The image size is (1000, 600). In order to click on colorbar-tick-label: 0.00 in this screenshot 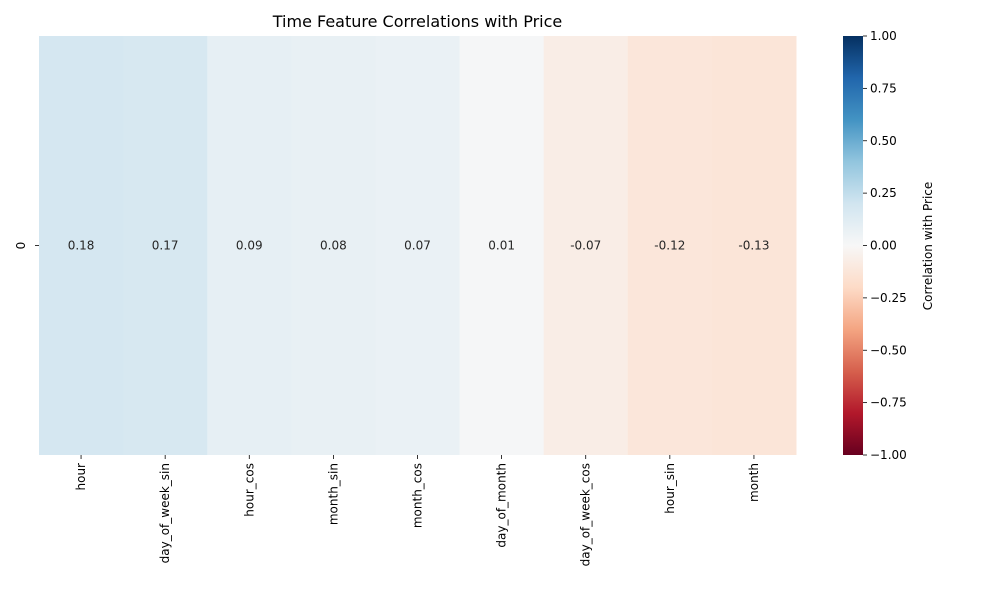, I will do `click(883, 246)`.